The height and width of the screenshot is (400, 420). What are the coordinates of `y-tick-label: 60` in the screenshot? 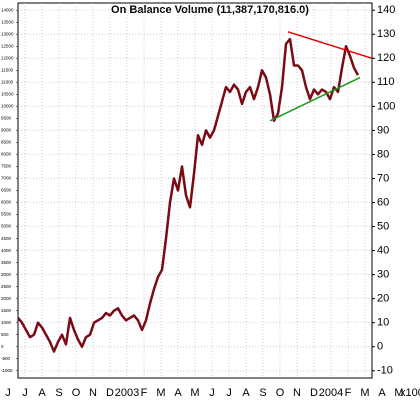 It's located at (383, 202).